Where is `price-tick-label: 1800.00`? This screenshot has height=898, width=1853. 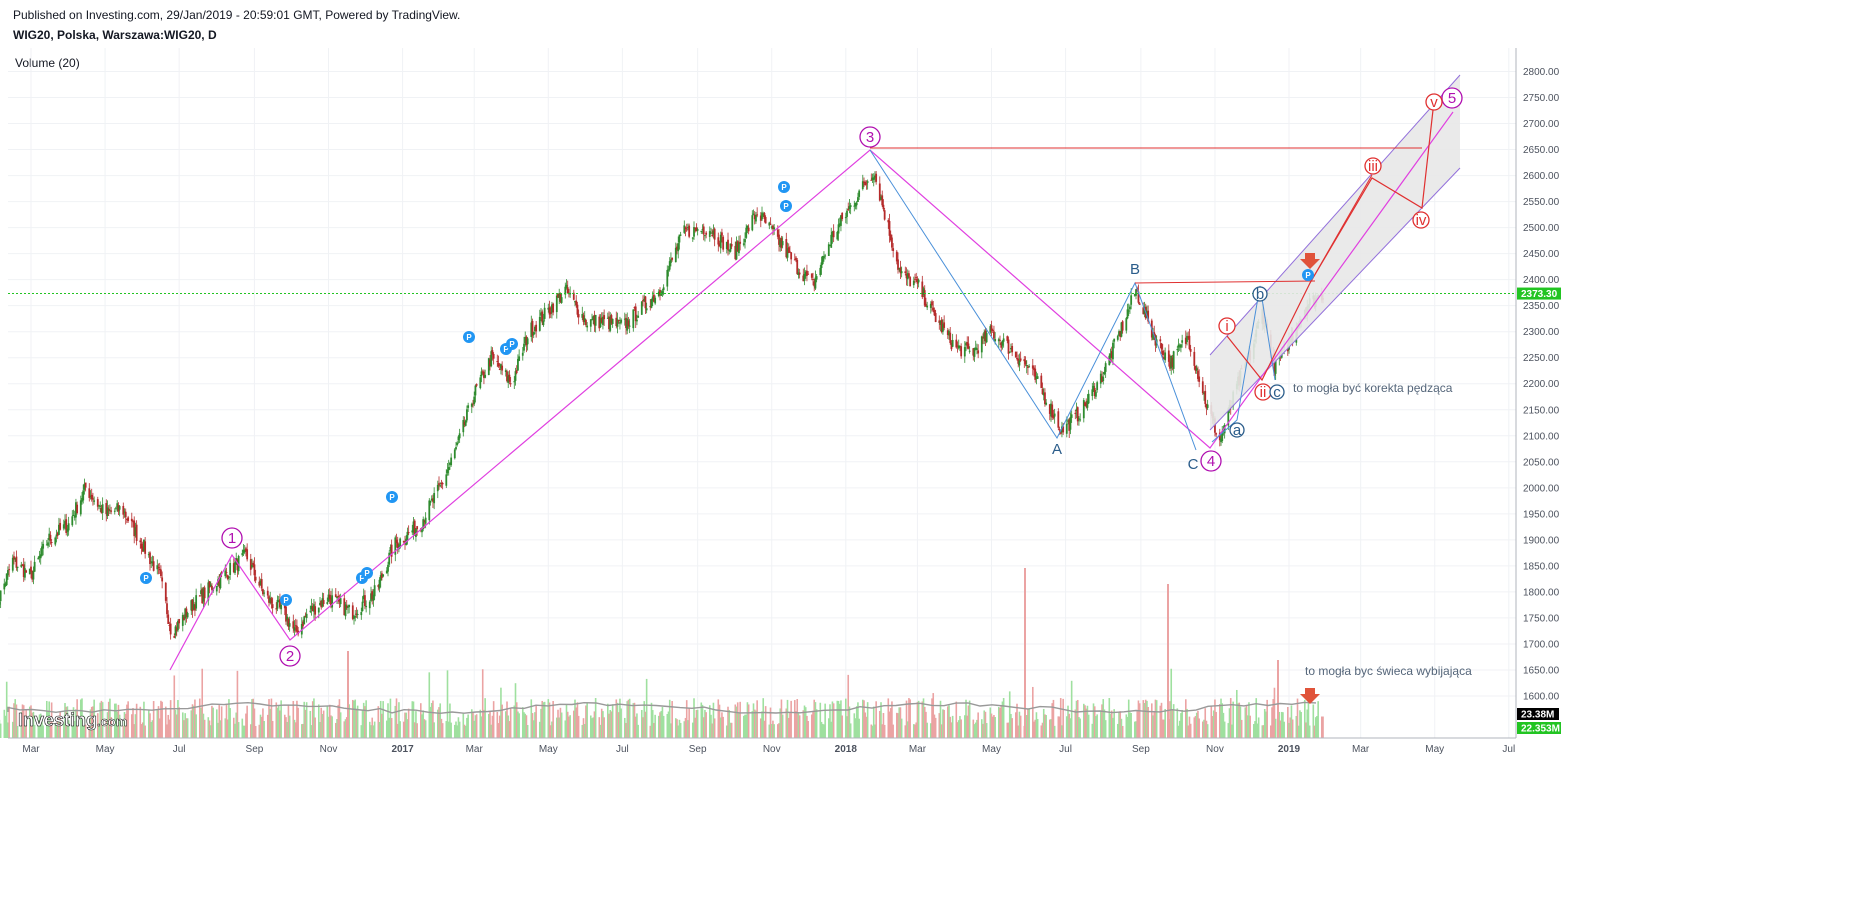 price-tick-label: 1800.00 is located at coordinates (1541, 592).